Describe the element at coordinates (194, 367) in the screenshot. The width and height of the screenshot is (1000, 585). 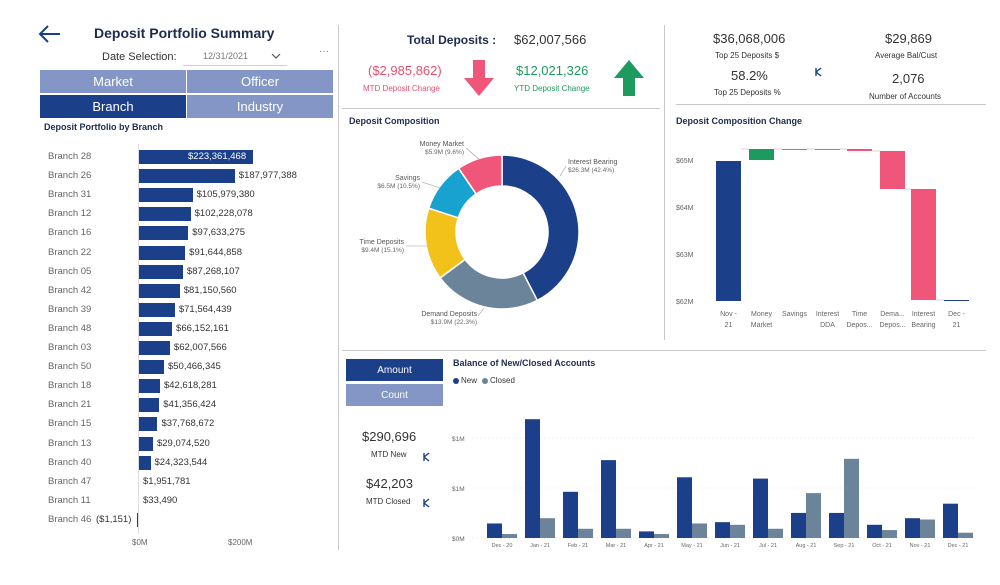
I see `branch-bar-value: $50,466,345` at that location.